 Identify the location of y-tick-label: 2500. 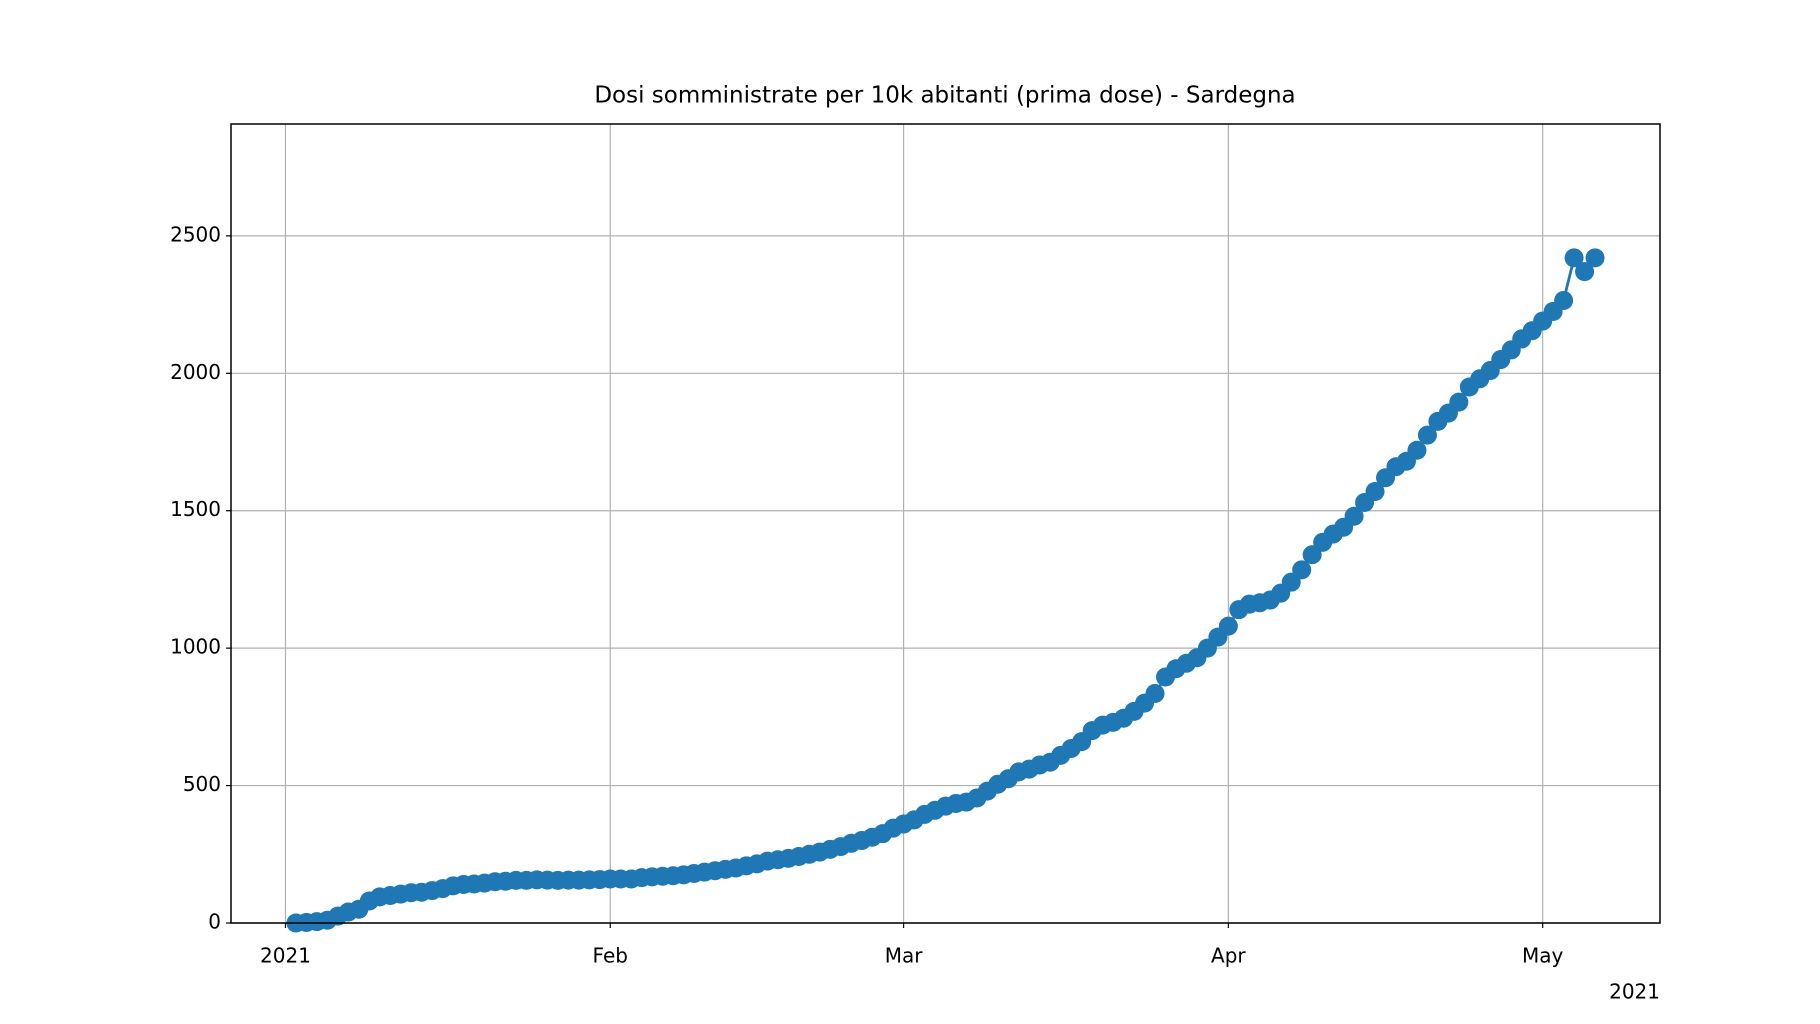
(195, 234).